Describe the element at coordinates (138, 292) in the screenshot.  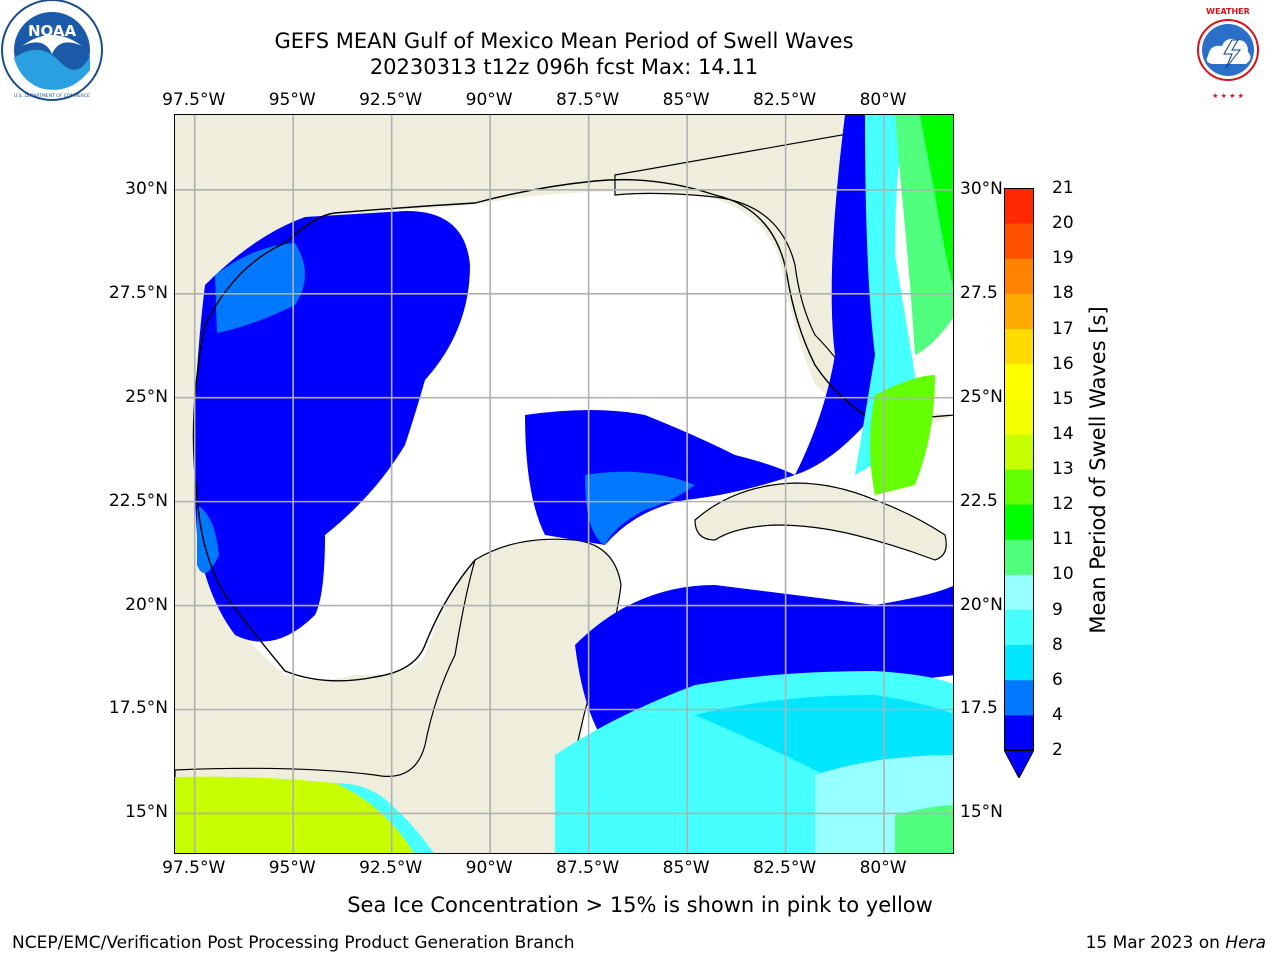
I see `lat-label-left: 27.5°N` at that location.